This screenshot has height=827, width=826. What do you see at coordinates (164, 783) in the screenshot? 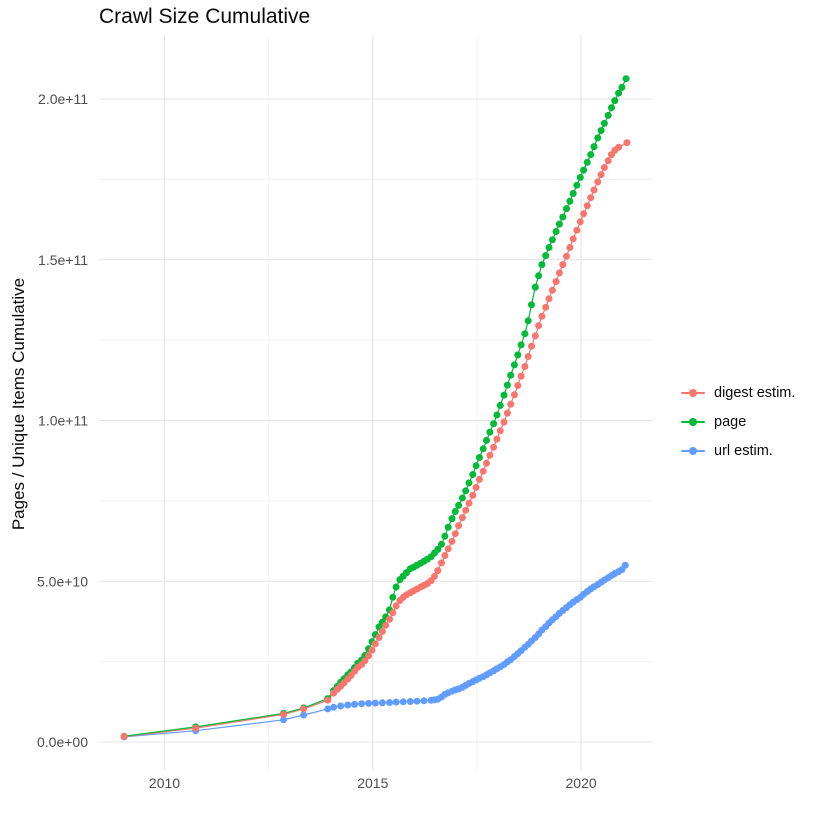
I see `x-tick-label: 2010` at bounding box center [164, 783].